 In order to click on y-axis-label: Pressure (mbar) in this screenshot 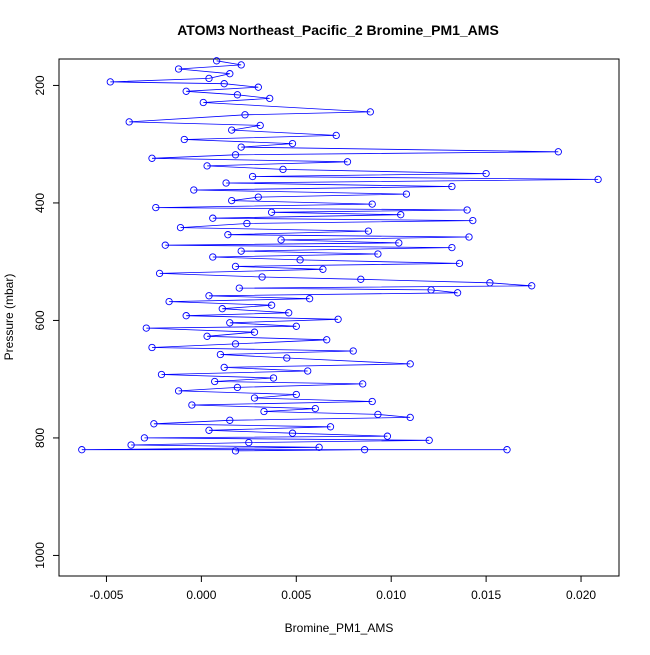, I will do `click(9, 317)`.